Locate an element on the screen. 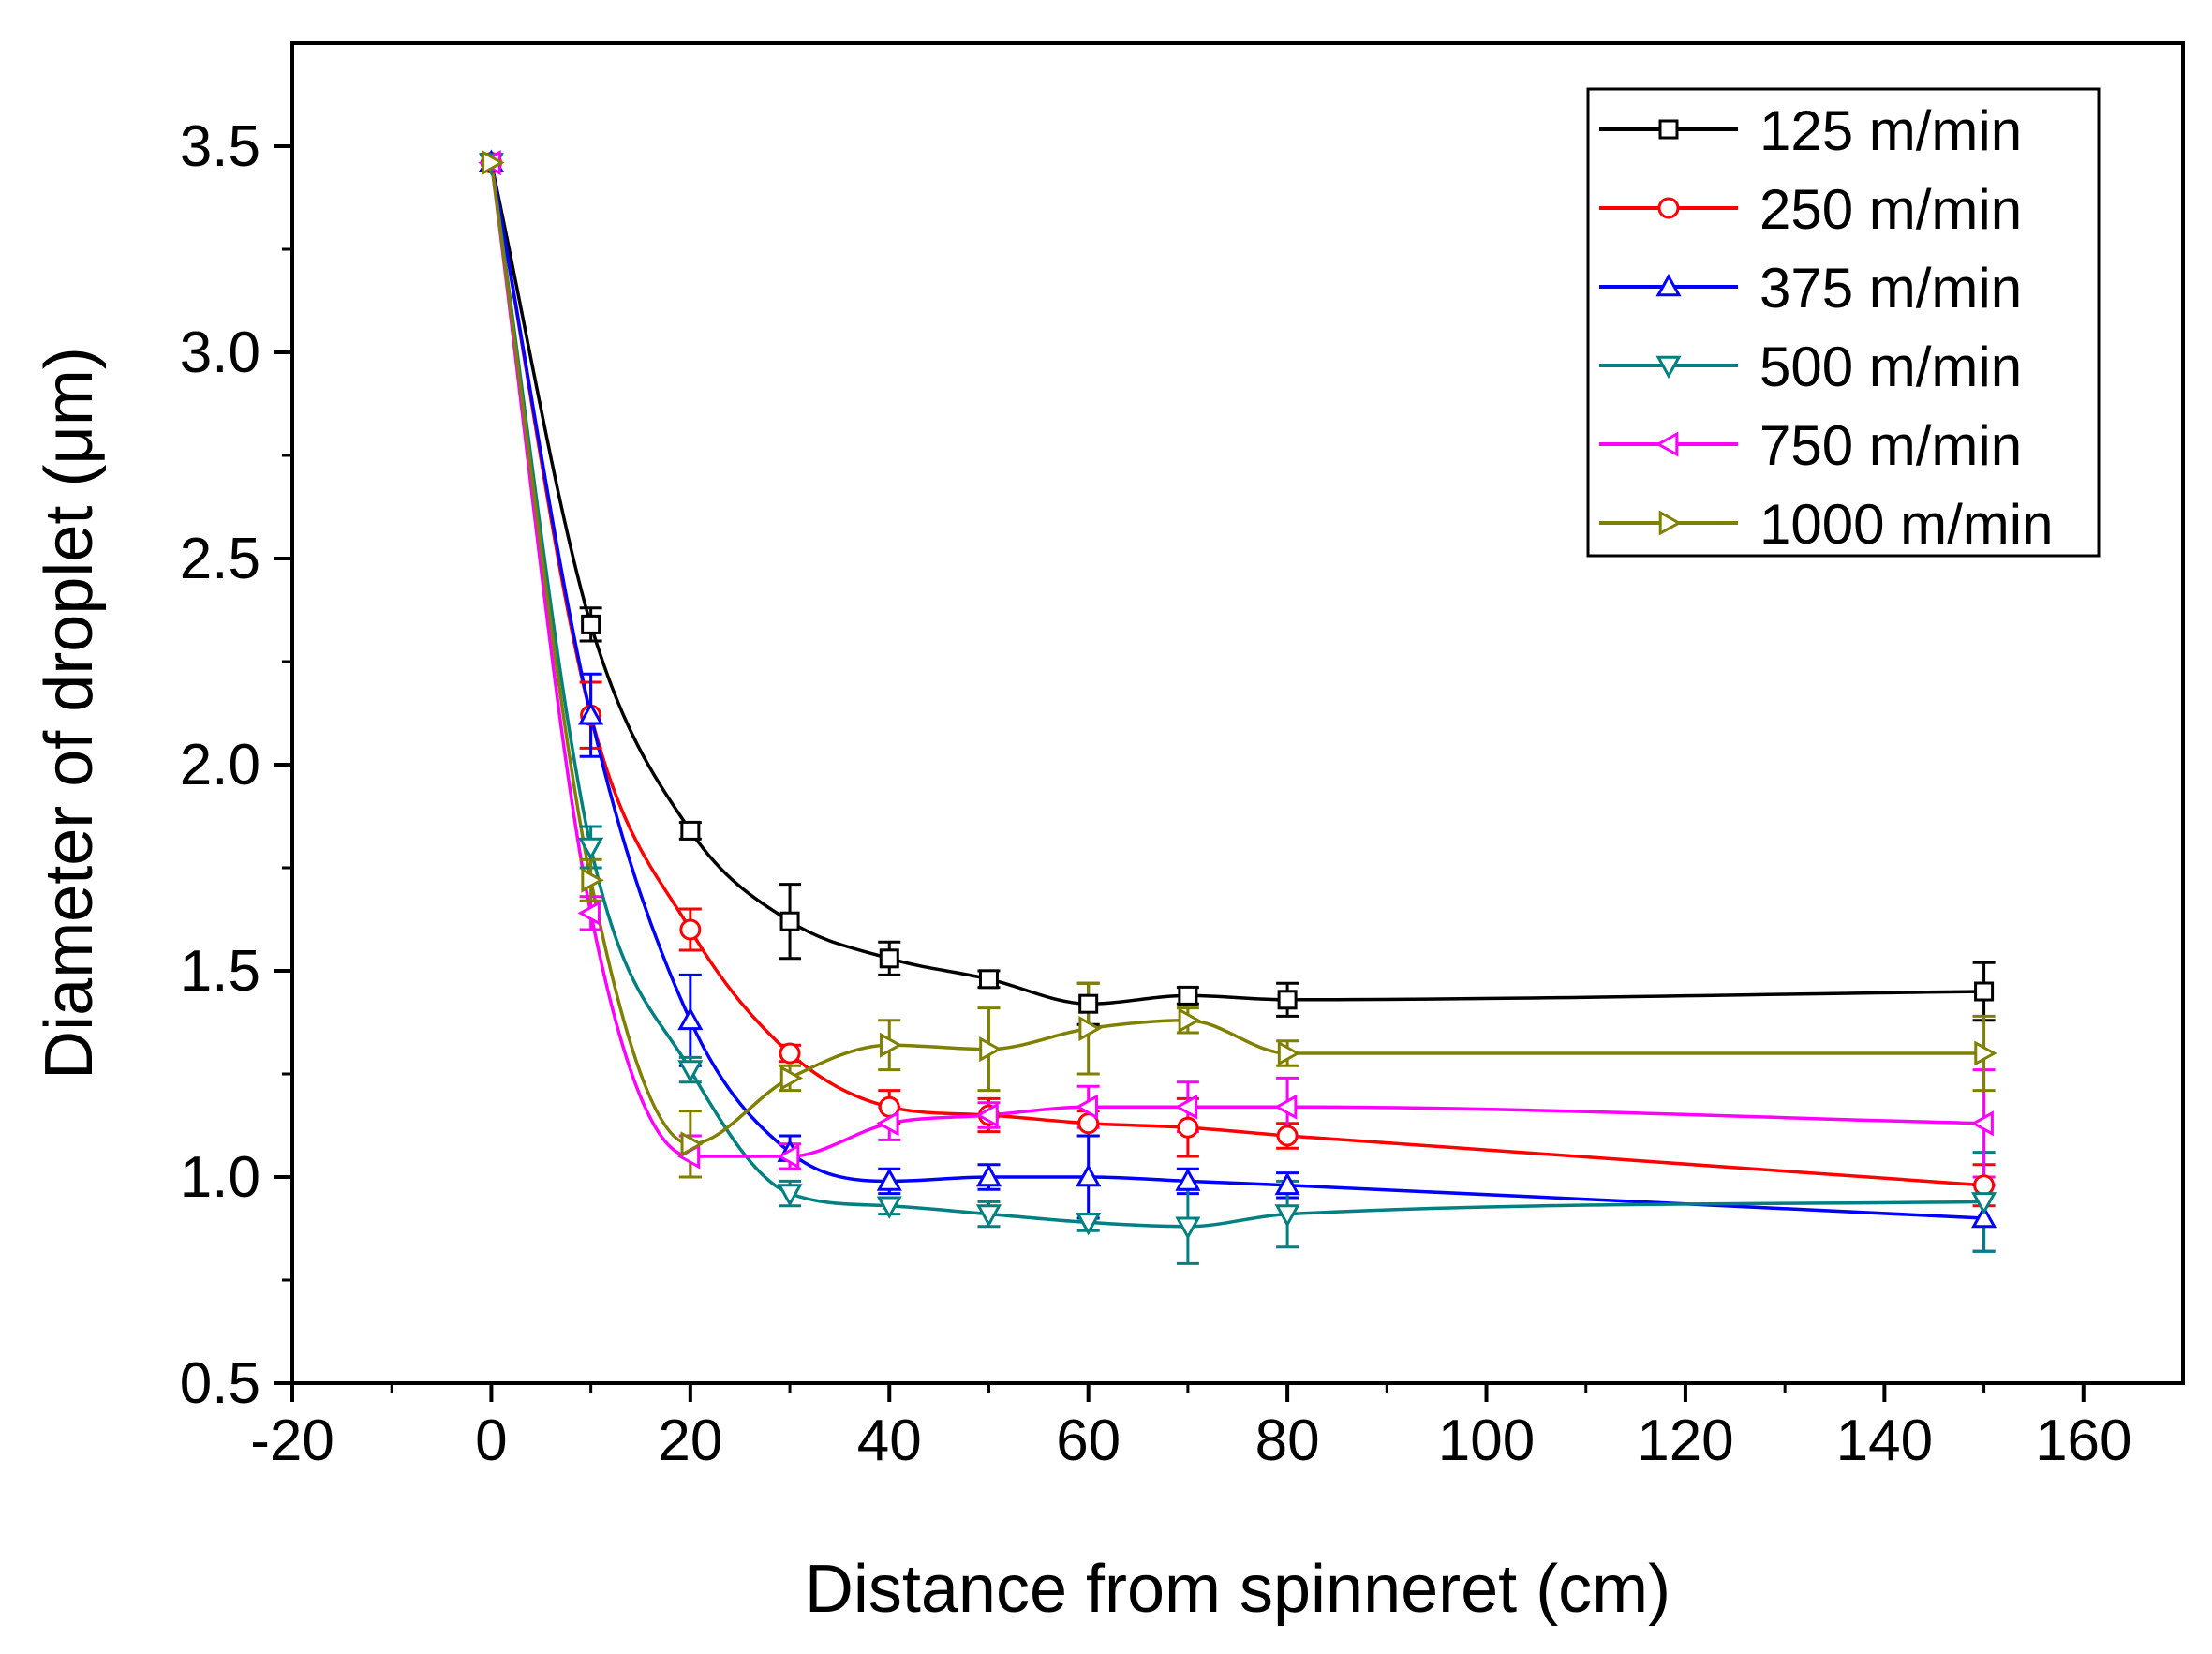 Image resolution: width=2212 pixels, height=1654 pixels. legend-label: 500 m/min is located at coordinates (1890, 367).